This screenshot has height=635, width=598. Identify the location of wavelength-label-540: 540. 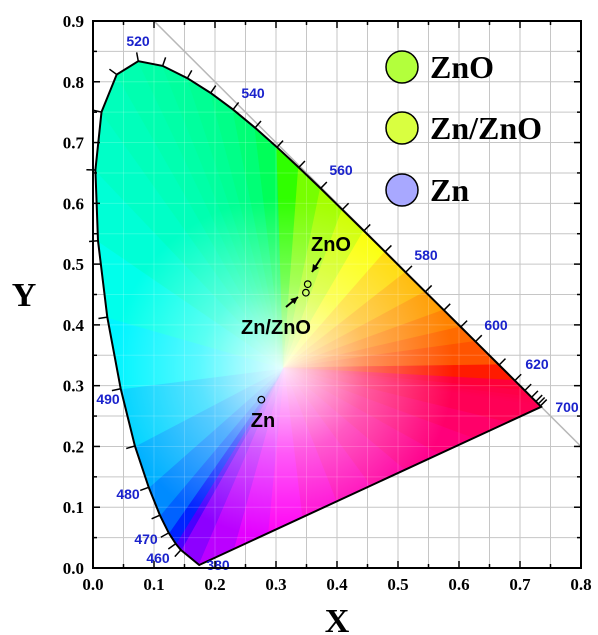
(253, 93).